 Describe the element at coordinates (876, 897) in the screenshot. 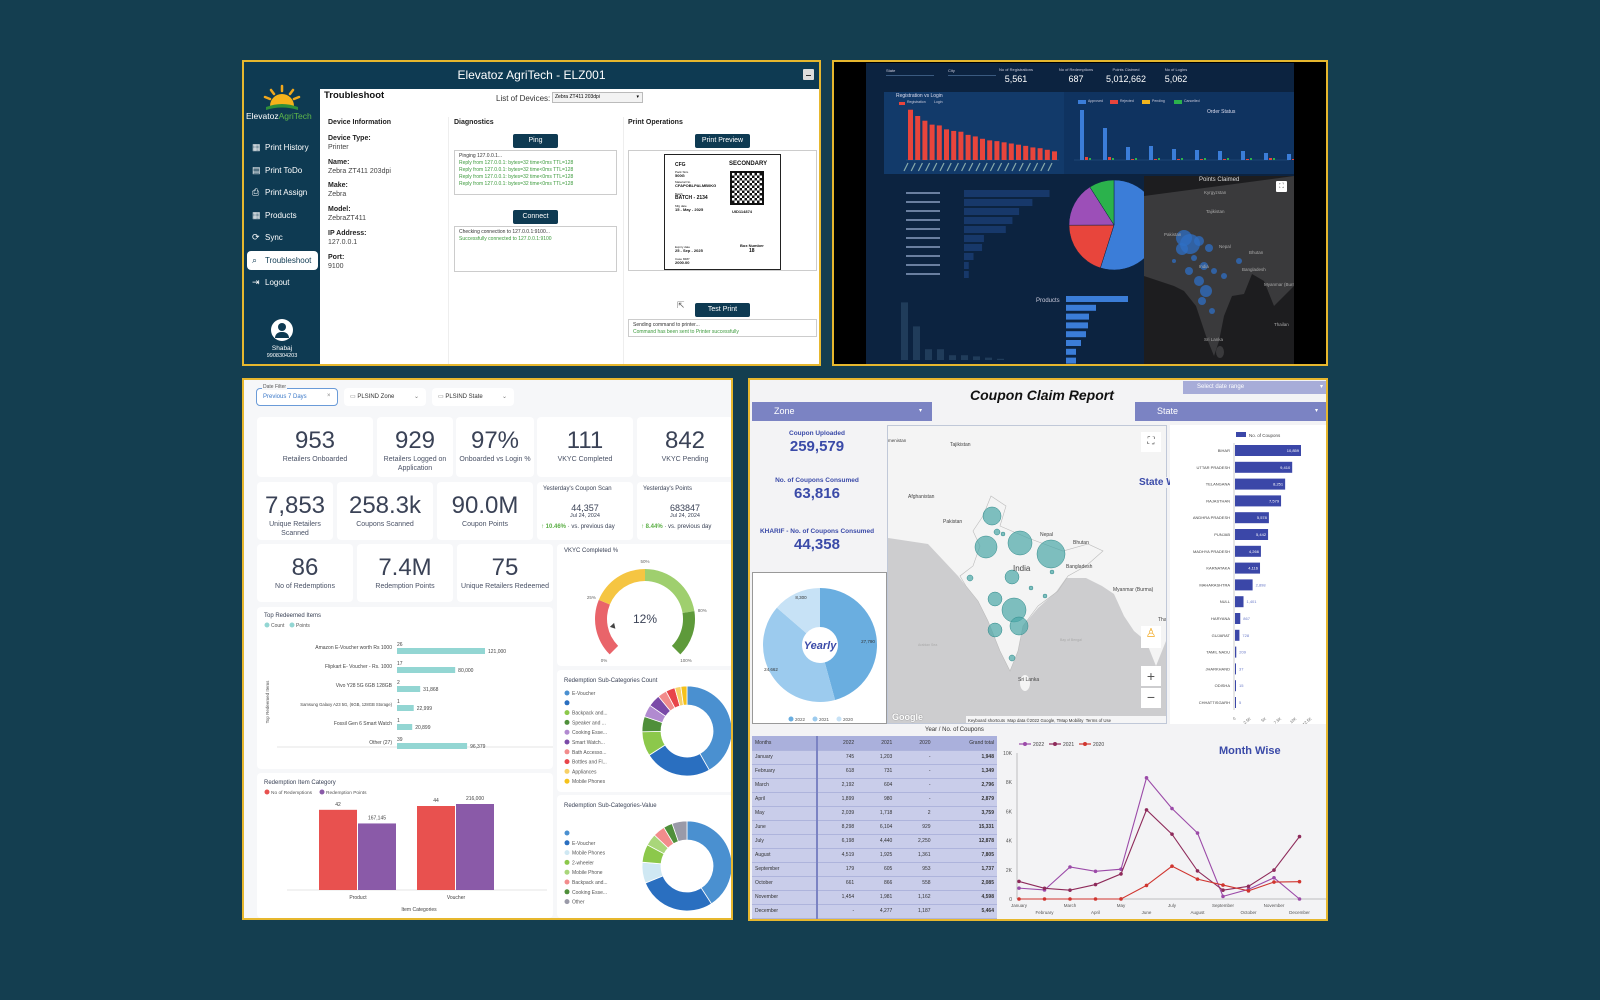

I see `table-cell: 1,981` at that location.